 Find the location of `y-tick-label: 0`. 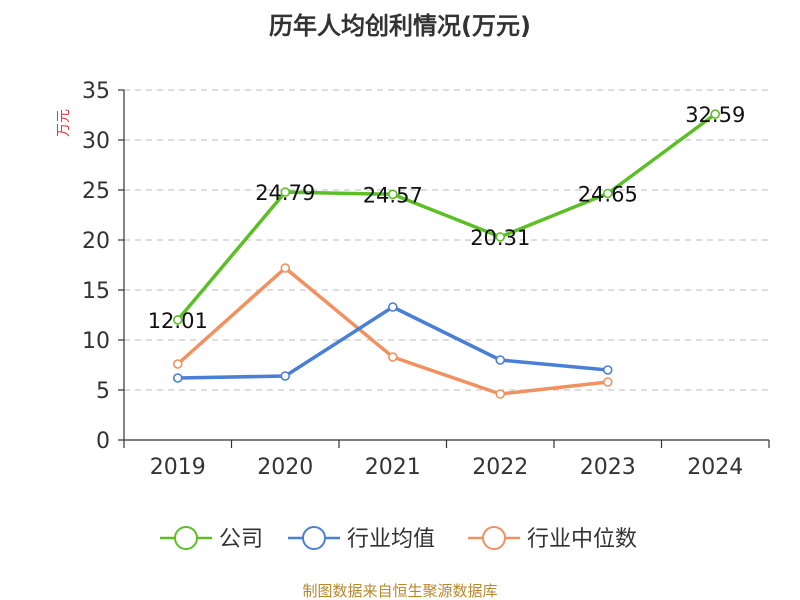

y-tick-label: 0 is located at coordinates (103, 441).